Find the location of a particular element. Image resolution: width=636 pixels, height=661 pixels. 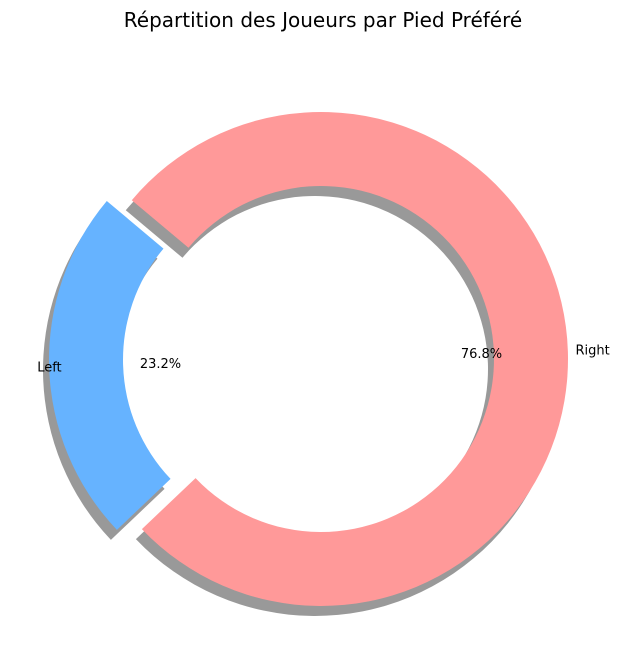

chart-title: Répartition des Joueurs par Pied Préféré is located at coordinates (323, 20).